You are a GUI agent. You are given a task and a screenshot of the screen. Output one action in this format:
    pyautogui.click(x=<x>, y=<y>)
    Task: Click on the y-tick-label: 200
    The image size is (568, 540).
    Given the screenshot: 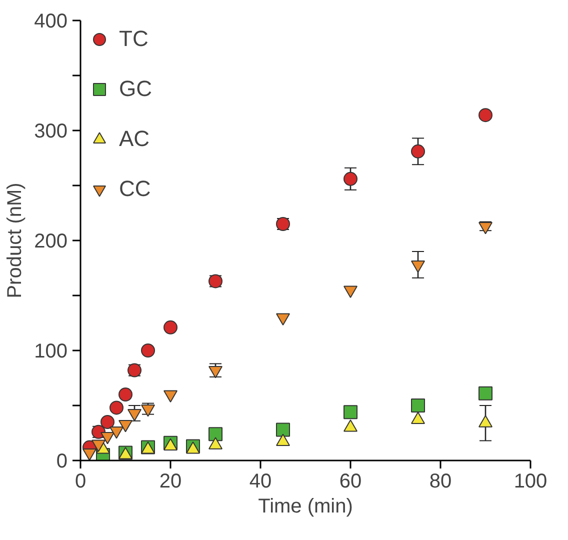 What is the action you would take?
    pyautogui.click(x=51, y=241)
    